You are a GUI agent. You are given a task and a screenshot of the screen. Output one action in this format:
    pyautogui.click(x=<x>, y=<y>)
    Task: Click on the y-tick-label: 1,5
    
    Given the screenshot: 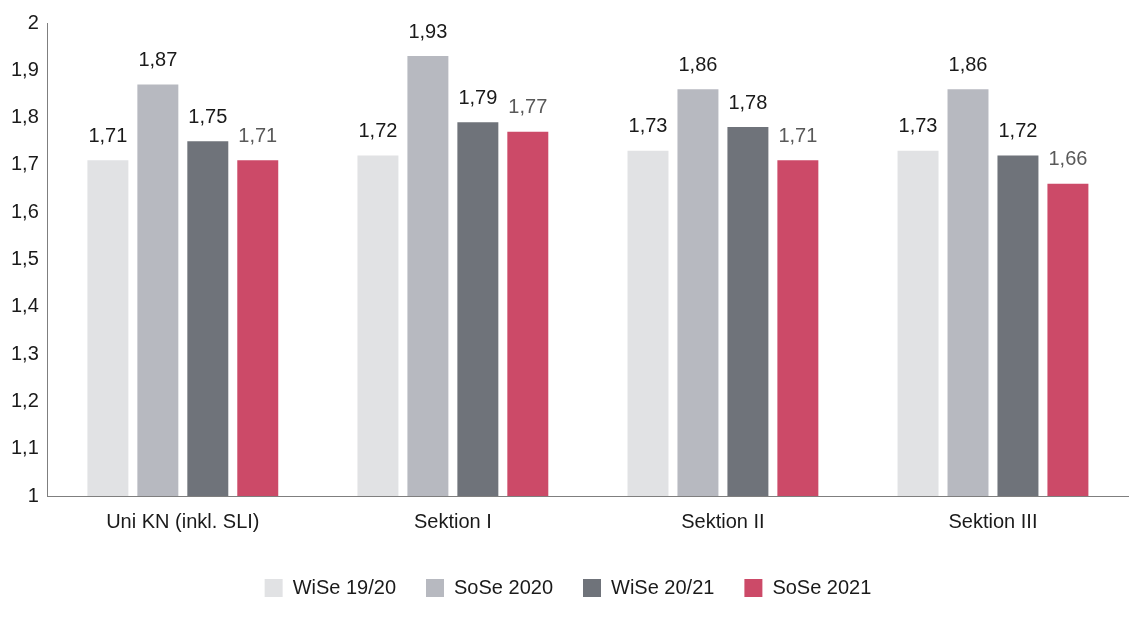 What is the action you would take?
    pyautogui.click(x=24, y=258)
    